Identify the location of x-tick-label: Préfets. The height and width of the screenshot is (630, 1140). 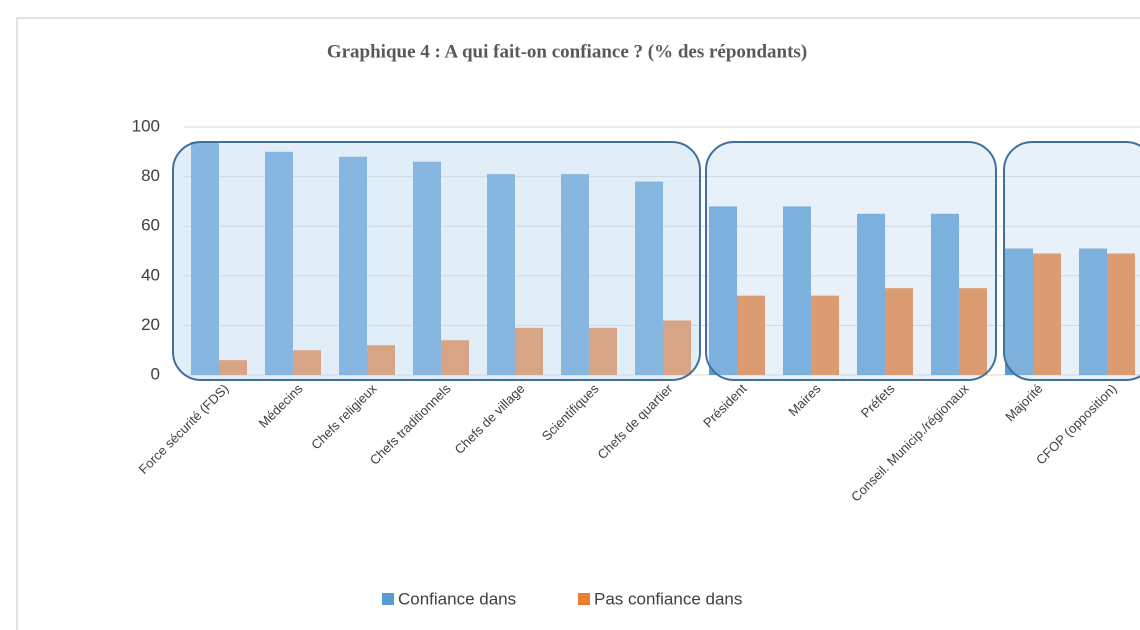
(878, 401).